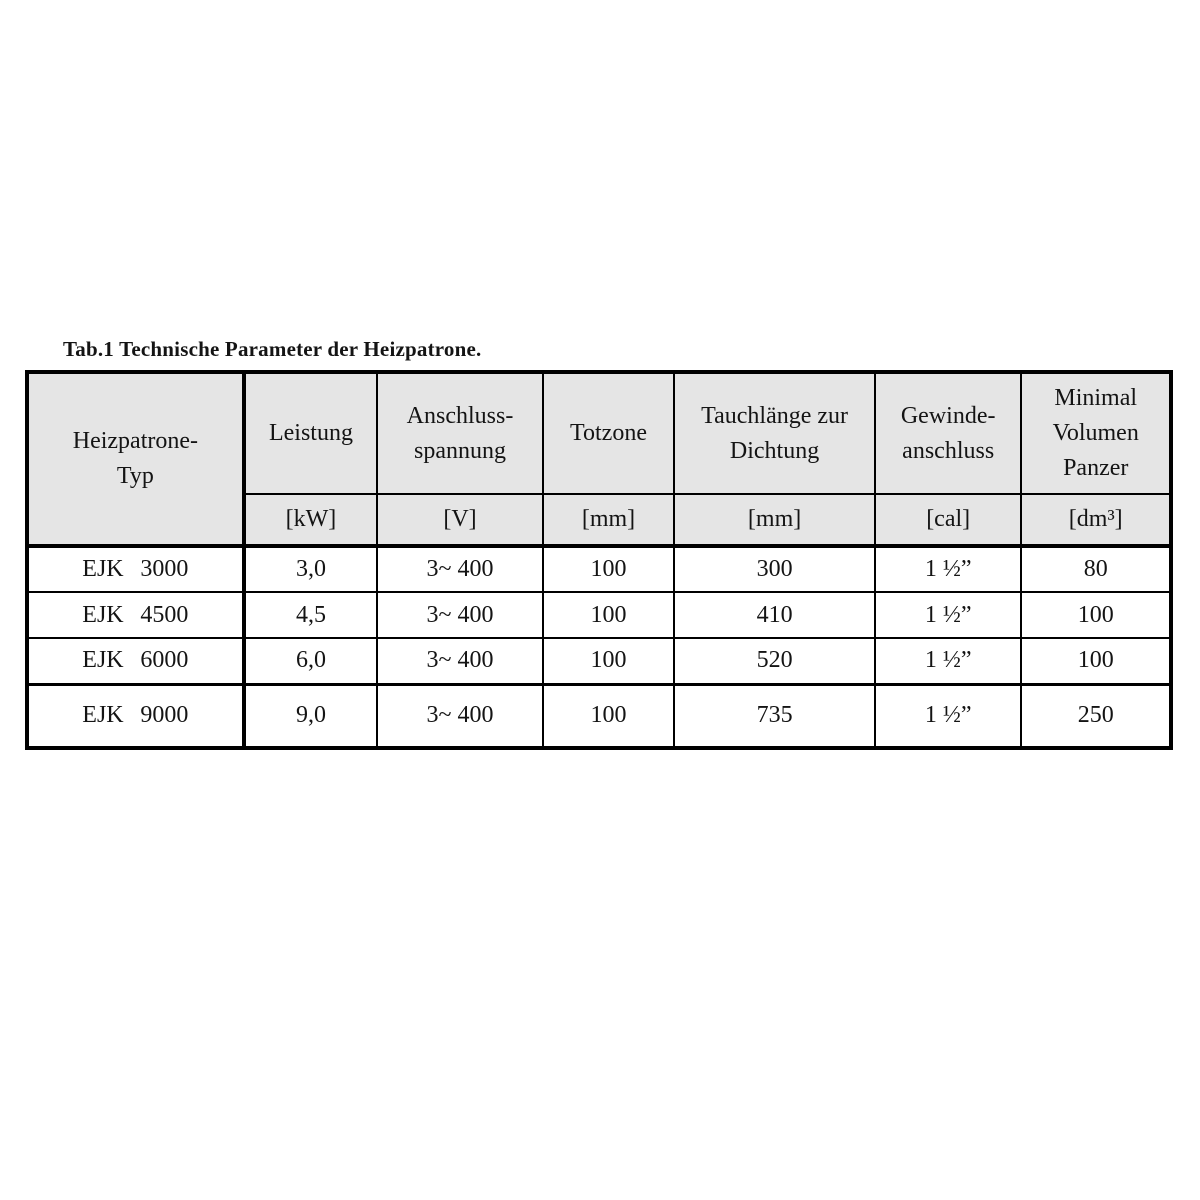 This screenshot has height=1200, width=1200. I want to click on col-header-gewindeanschluss: Gewinde- anschluss, so click(948, 433).